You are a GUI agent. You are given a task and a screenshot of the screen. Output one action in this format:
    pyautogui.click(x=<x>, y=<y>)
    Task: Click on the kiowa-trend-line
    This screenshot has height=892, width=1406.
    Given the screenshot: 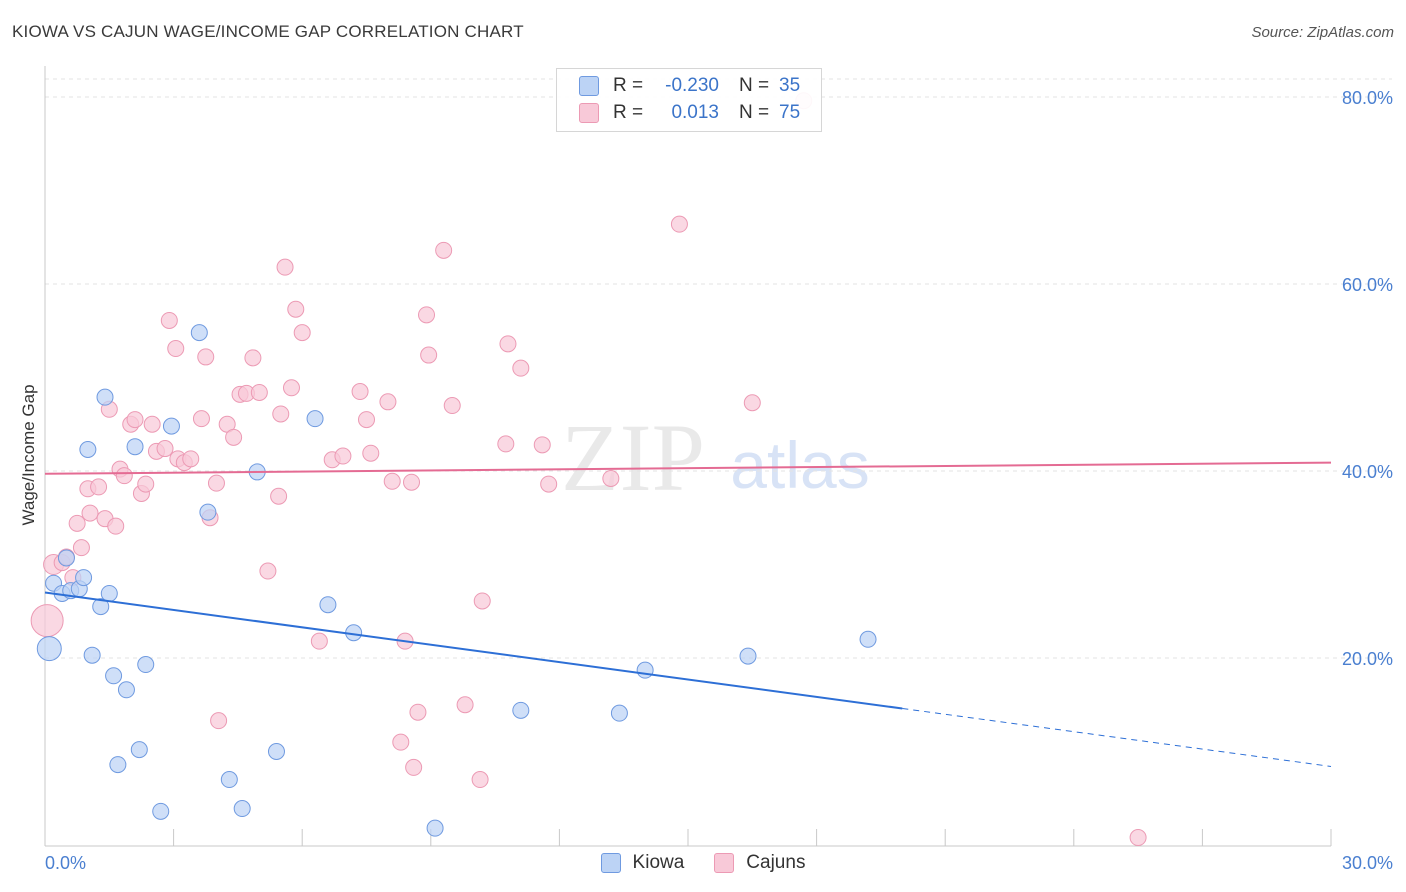 What is the action you would take?
    pyautogui.click(x=473, y=650)
    